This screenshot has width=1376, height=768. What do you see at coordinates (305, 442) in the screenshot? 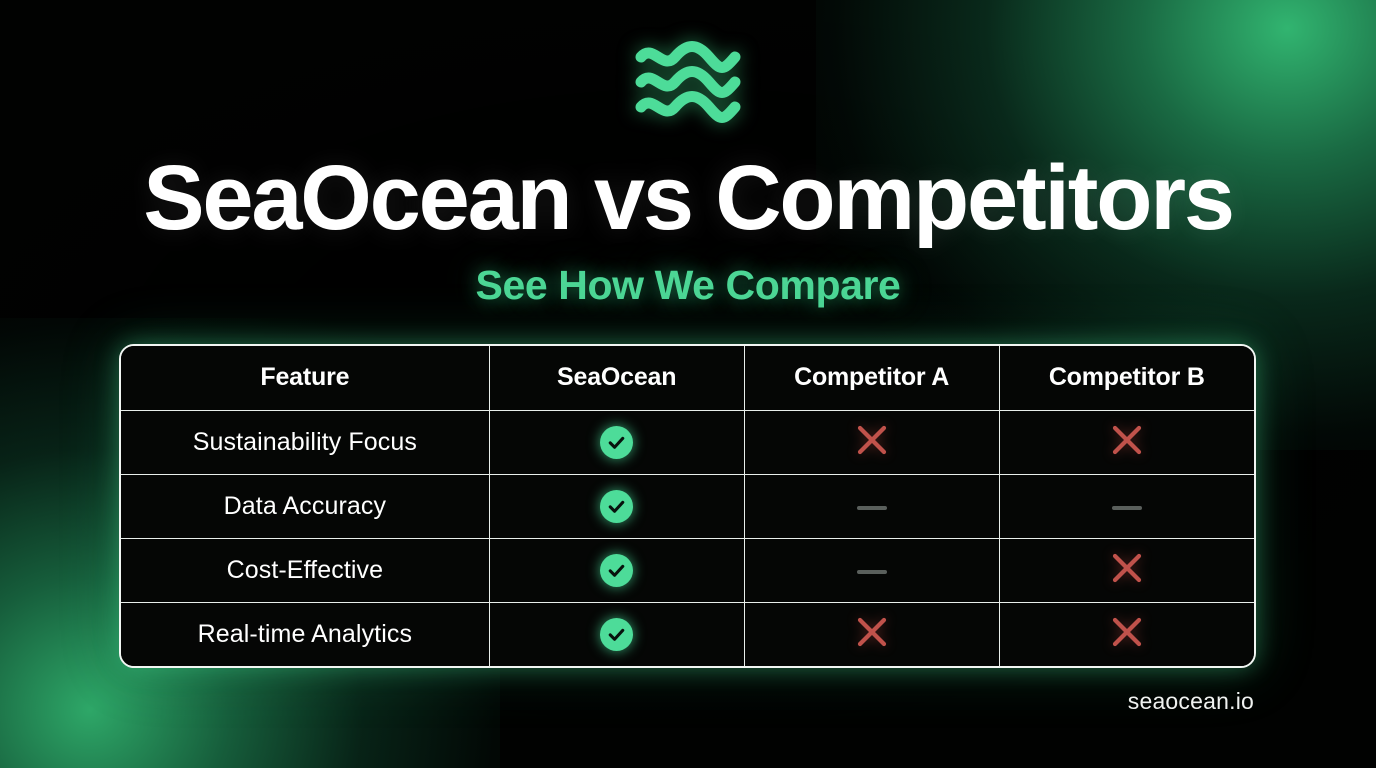
I see `feature-label: Sustainability Focus` at bounding box center [305, 442].